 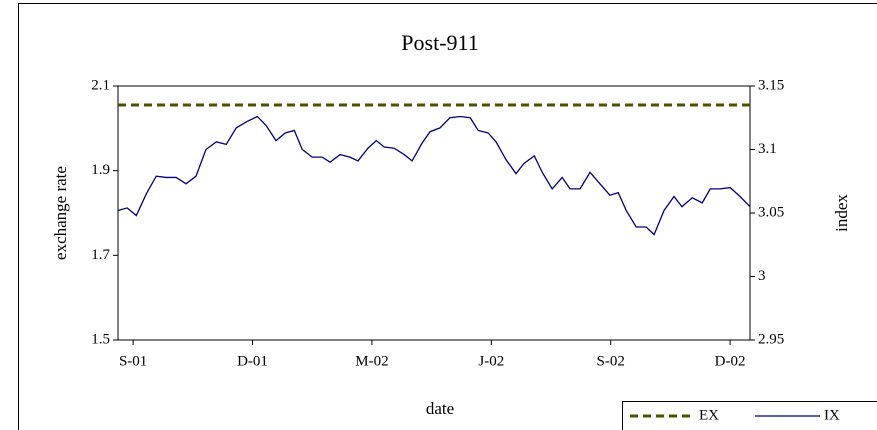 I want to click on x-tick-label: M-02, so click(x=371, y=361).